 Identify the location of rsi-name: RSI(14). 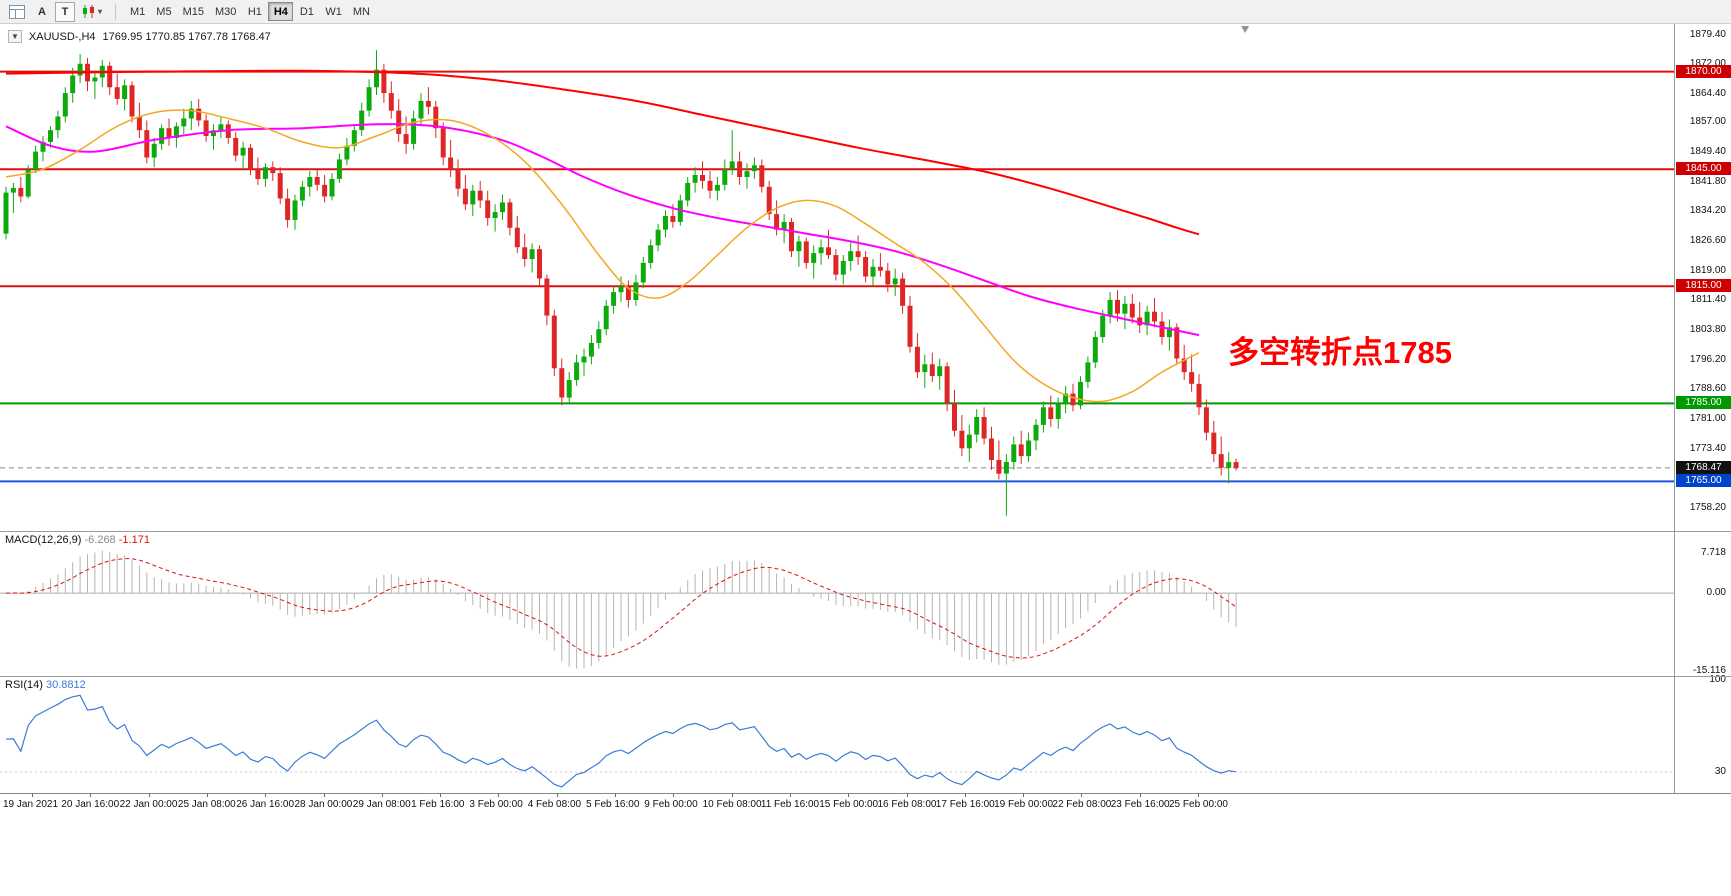
(24, 685).